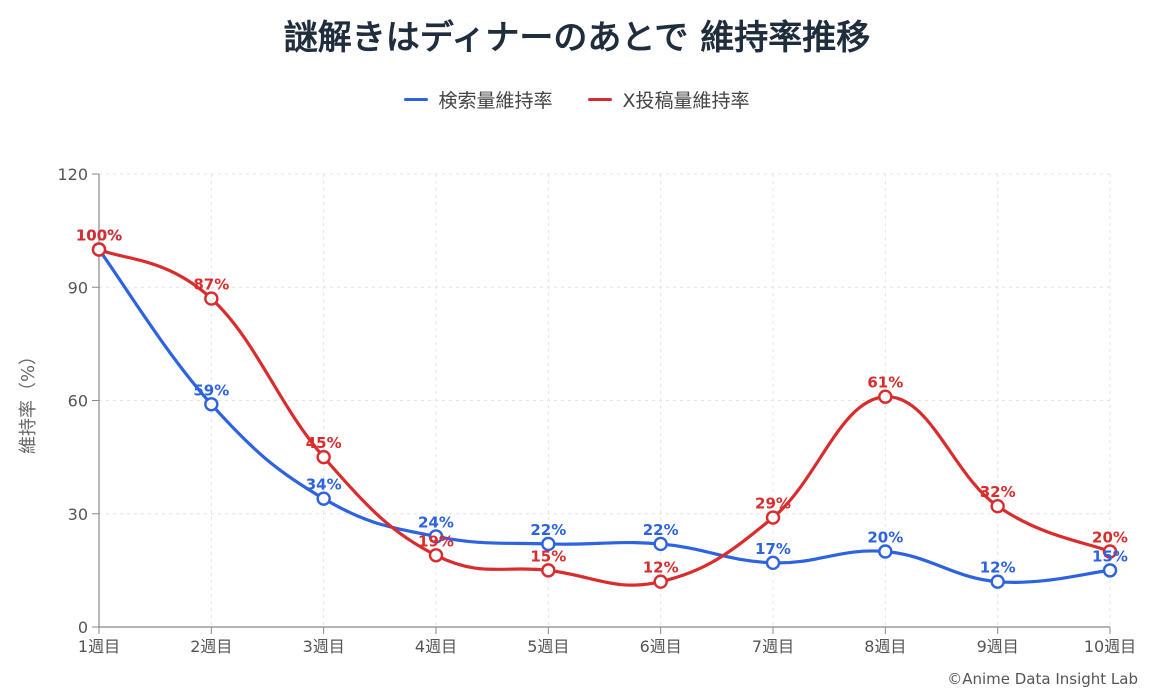  I want to click on x-tick-label: 5週目, so click(548, 646).